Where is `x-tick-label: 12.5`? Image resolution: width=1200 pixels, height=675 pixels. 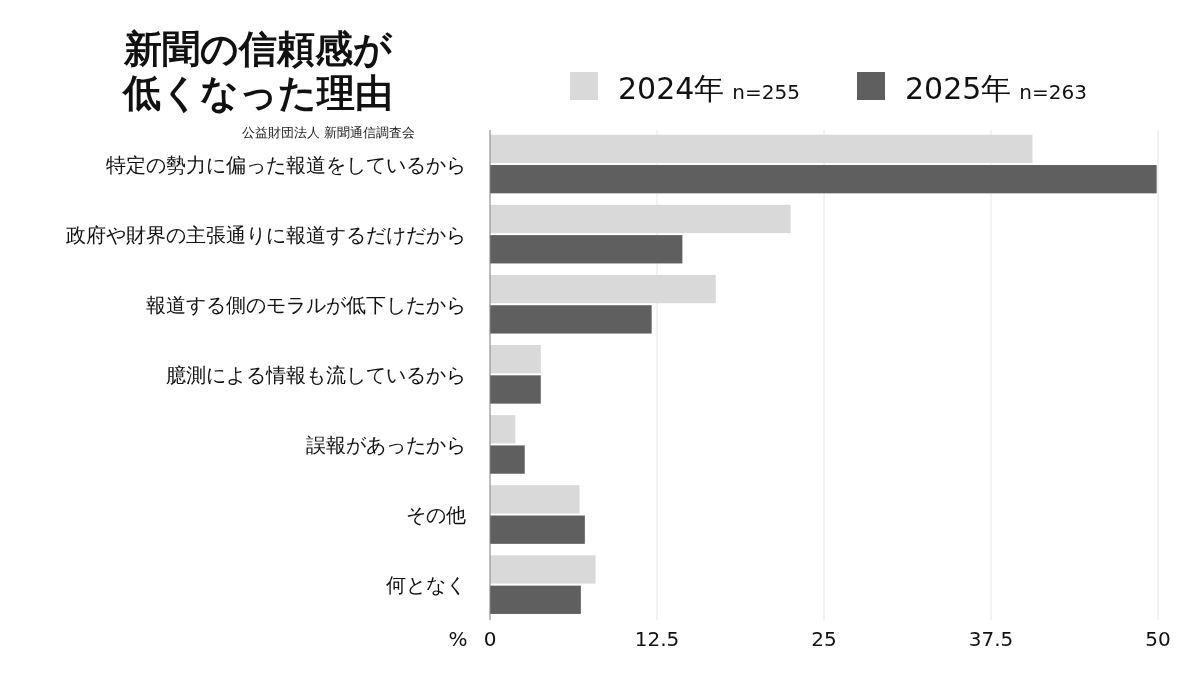
x-tick-label: 12.5 is located at coordinates (657, 639).